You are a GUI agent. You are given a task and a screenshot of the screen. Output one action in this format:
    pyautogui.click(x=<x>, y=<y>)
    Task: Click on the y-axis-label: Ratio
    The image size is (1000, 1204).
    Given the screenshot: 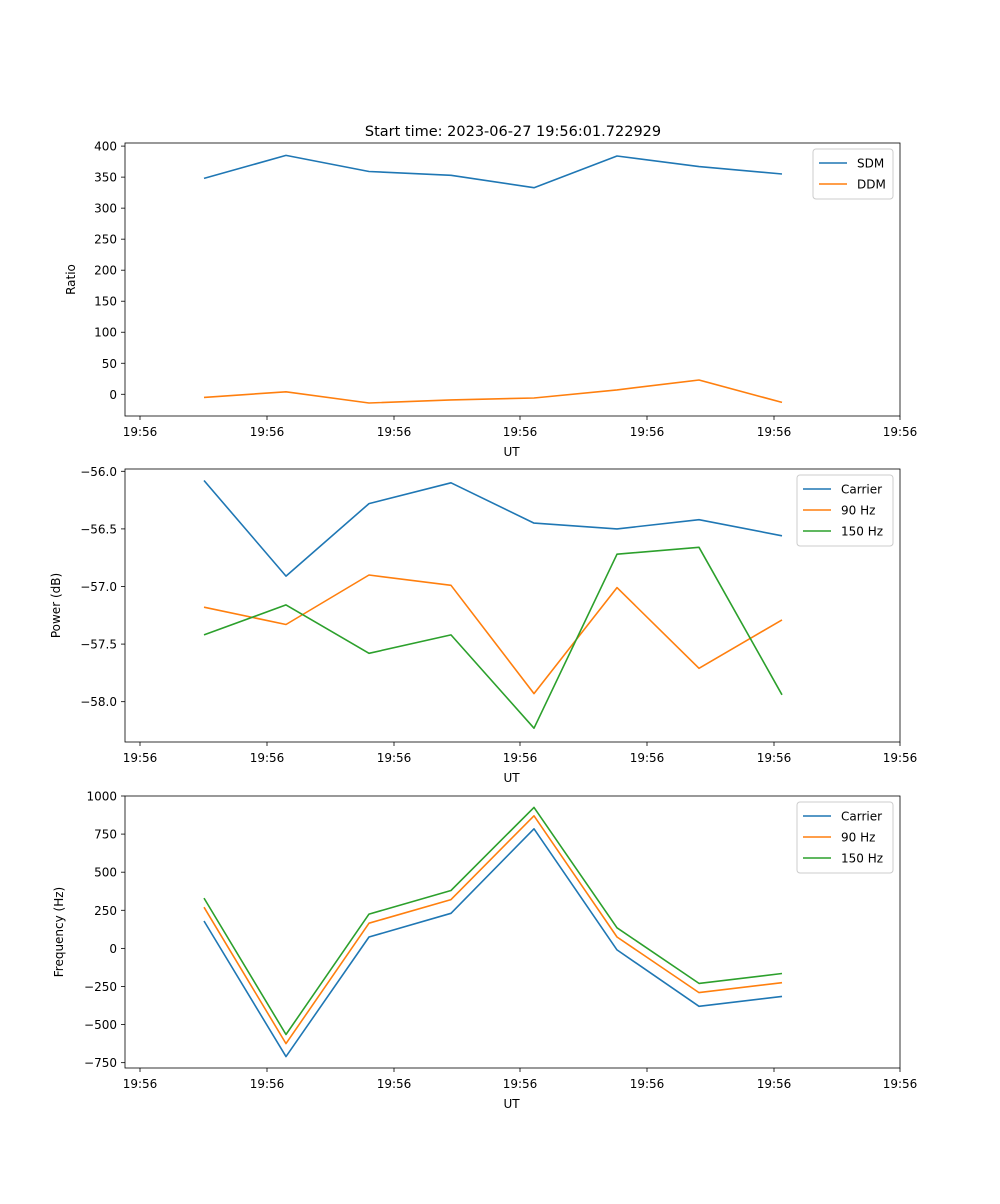 What is the action you would take?
    pyautogui.click(x=71, y=279)
    